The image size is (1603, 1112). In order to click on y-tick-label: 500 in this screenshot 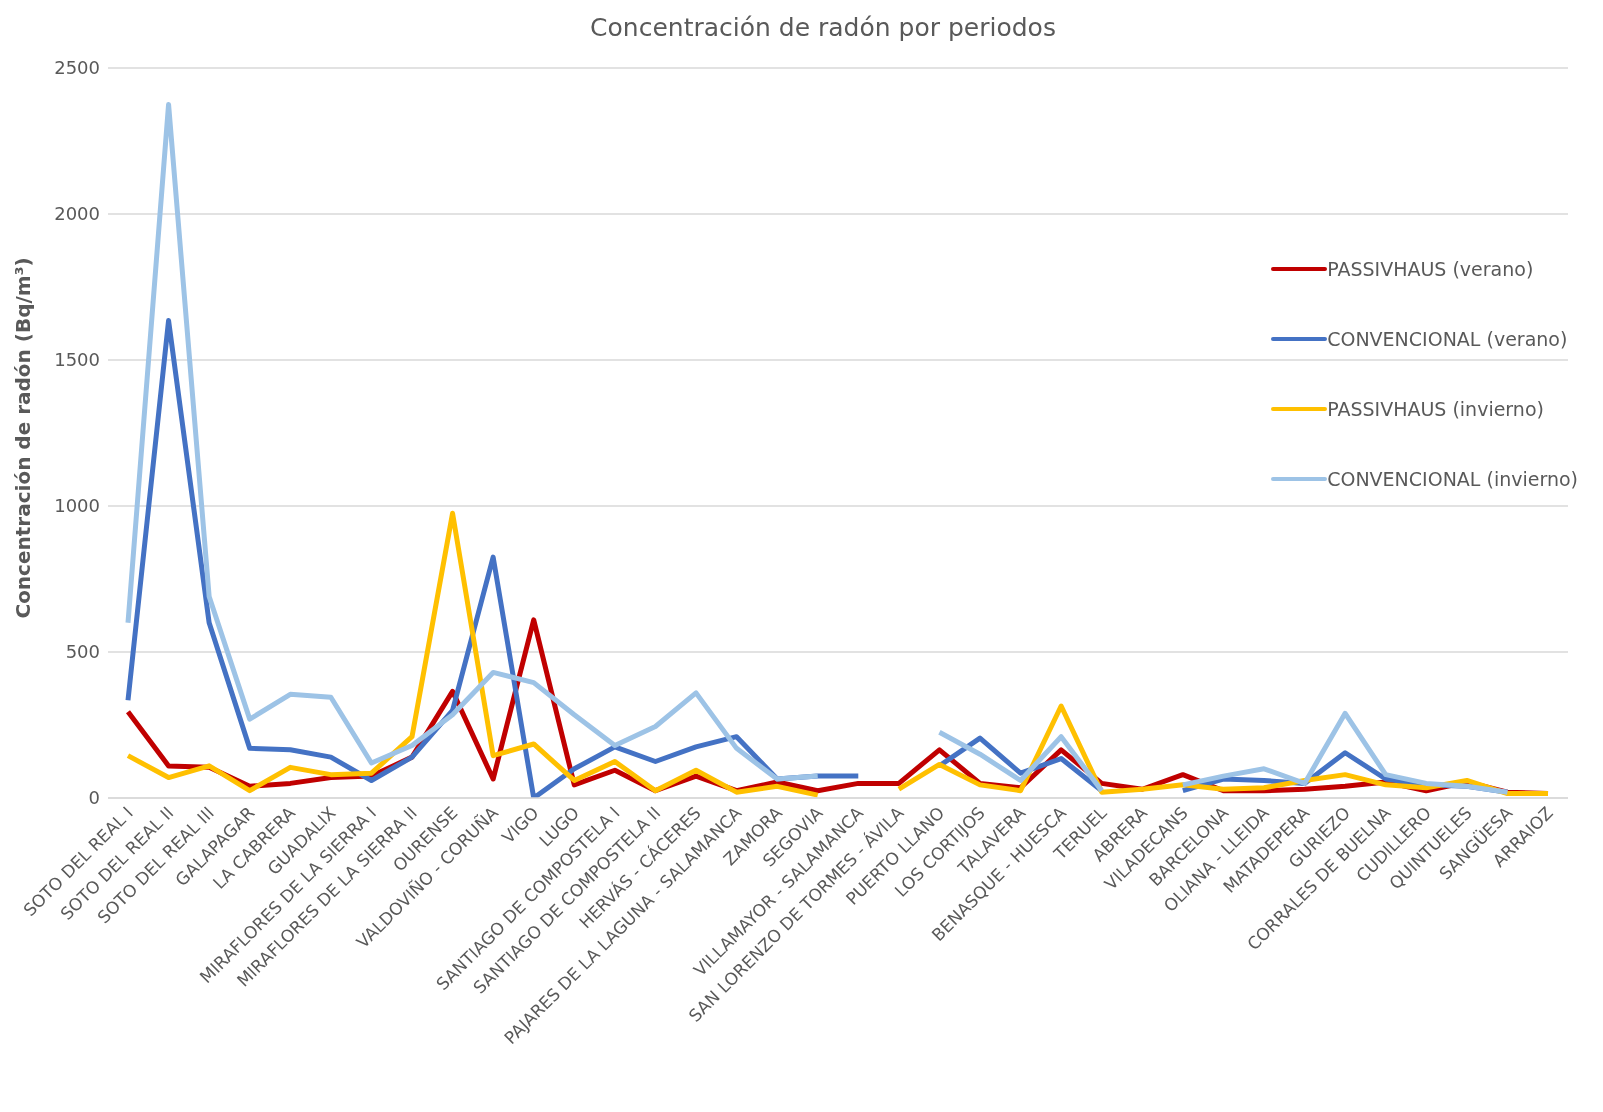, I will do `click(82, 652)`.